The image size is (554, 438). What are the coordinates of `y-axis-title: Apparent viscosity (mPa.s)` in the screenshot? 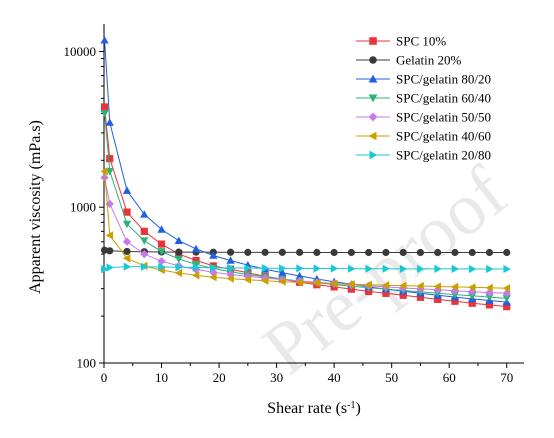 It's located at (35, 207).